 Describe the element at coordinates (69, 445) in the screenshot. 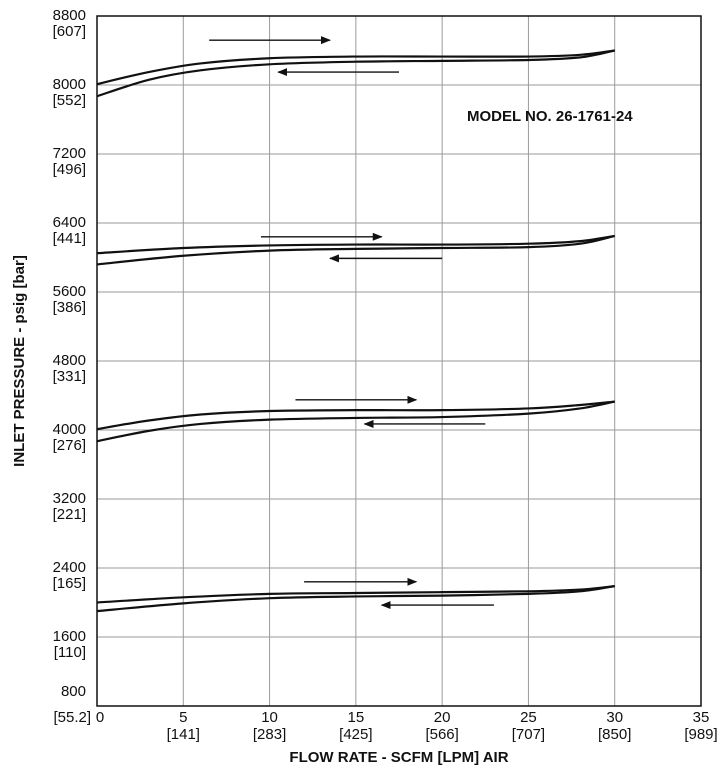

I see `y-tick-sublabel: [276]` at that location.